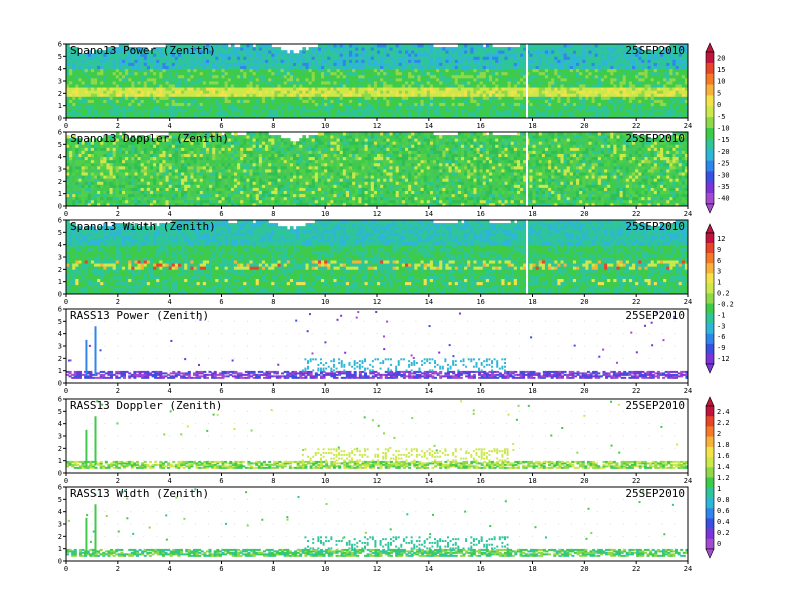 The image size is (792, 616). I want to click on y-tick-label: 0, so click(60, 119).